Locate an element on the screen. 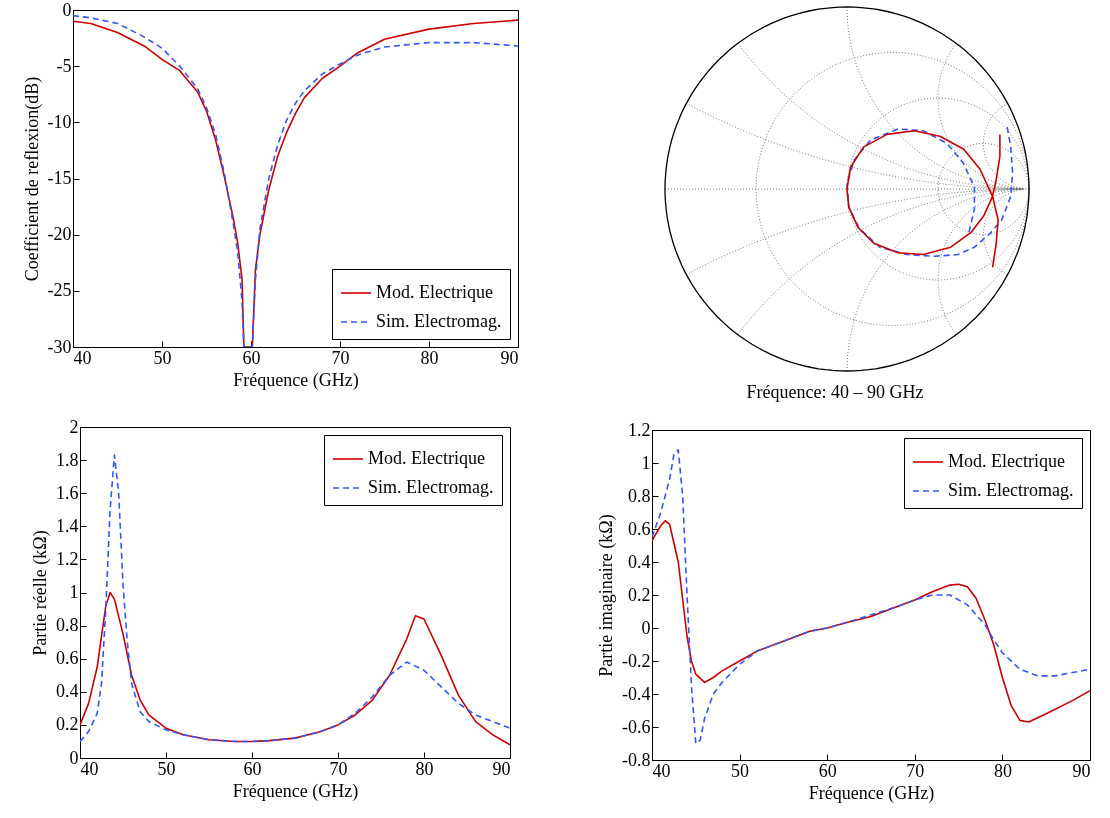  y-tick-label: 1.6 is located at coordinates (67, 492).